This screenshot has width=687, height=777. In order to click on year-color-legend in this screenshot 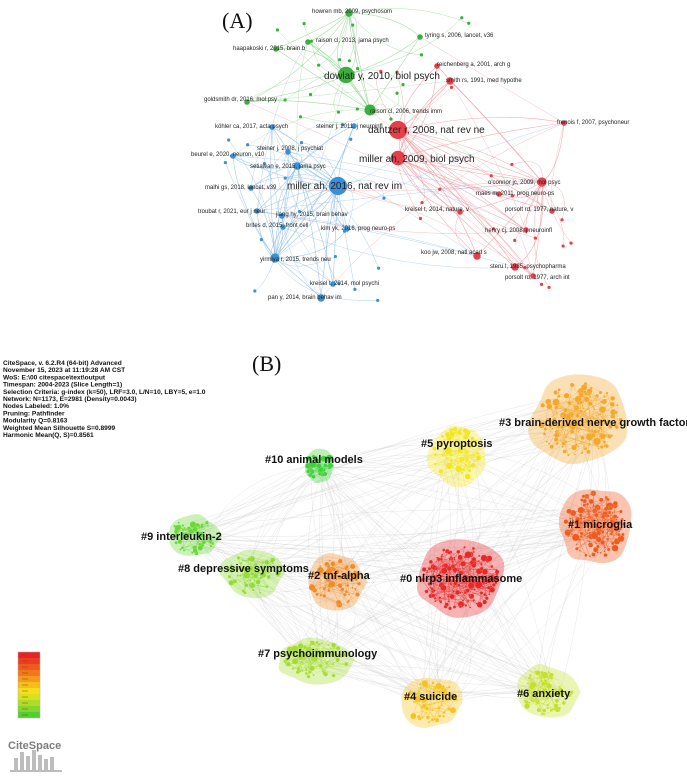, I will do `click(29, 685)`.